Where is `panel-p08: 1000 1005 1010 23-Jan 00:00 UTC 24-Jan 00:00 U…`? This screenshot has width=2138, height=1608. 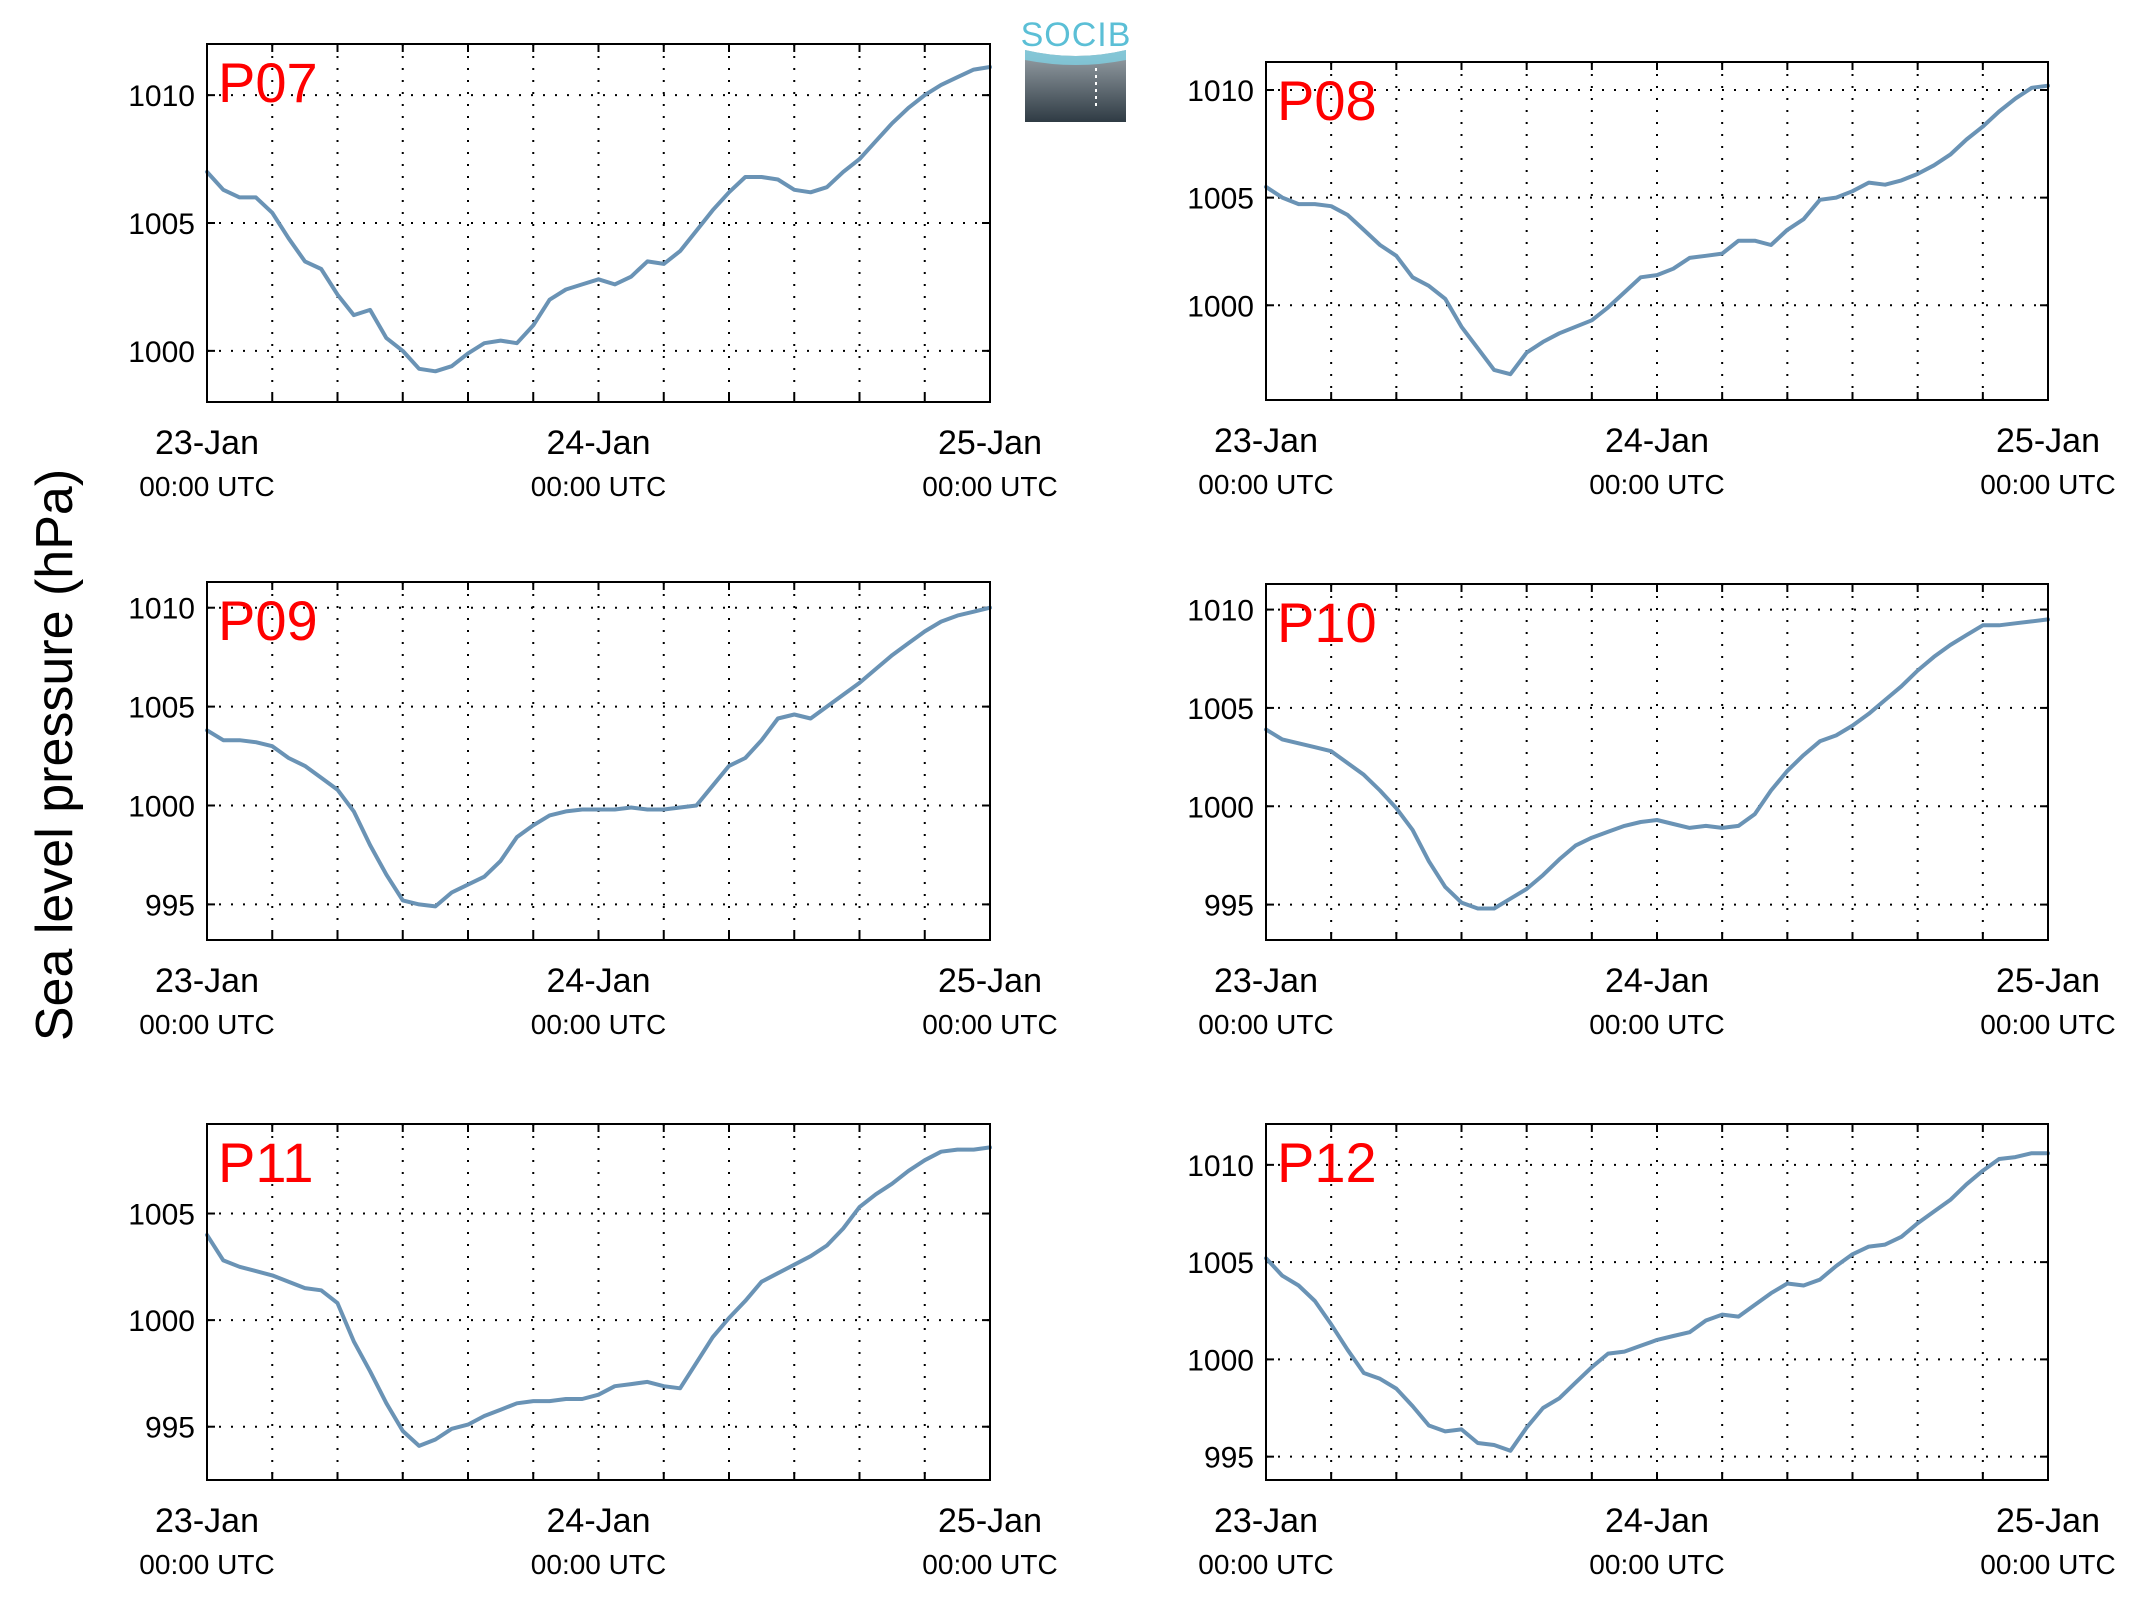
panel-p08: 1000 1005 1010 23-Jan 00:00 UTC 24-Jan 00:00 U… is located at coordinates (1651, 280).